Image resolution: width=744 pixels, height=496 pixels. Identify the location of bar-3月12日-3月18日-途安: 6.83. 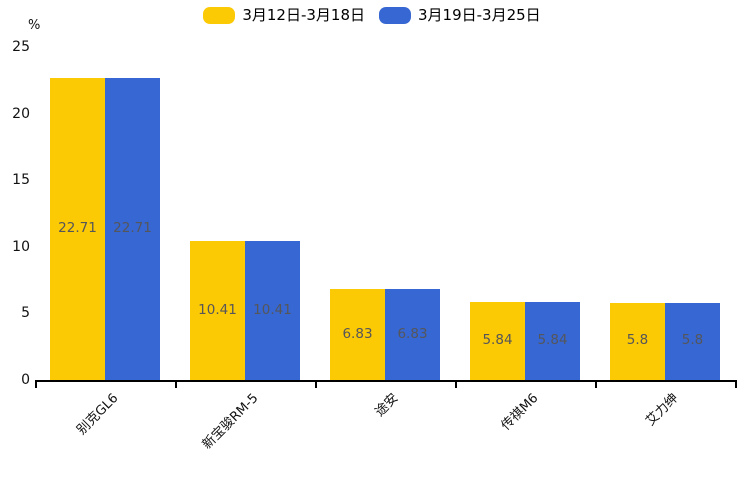
(357, 334).